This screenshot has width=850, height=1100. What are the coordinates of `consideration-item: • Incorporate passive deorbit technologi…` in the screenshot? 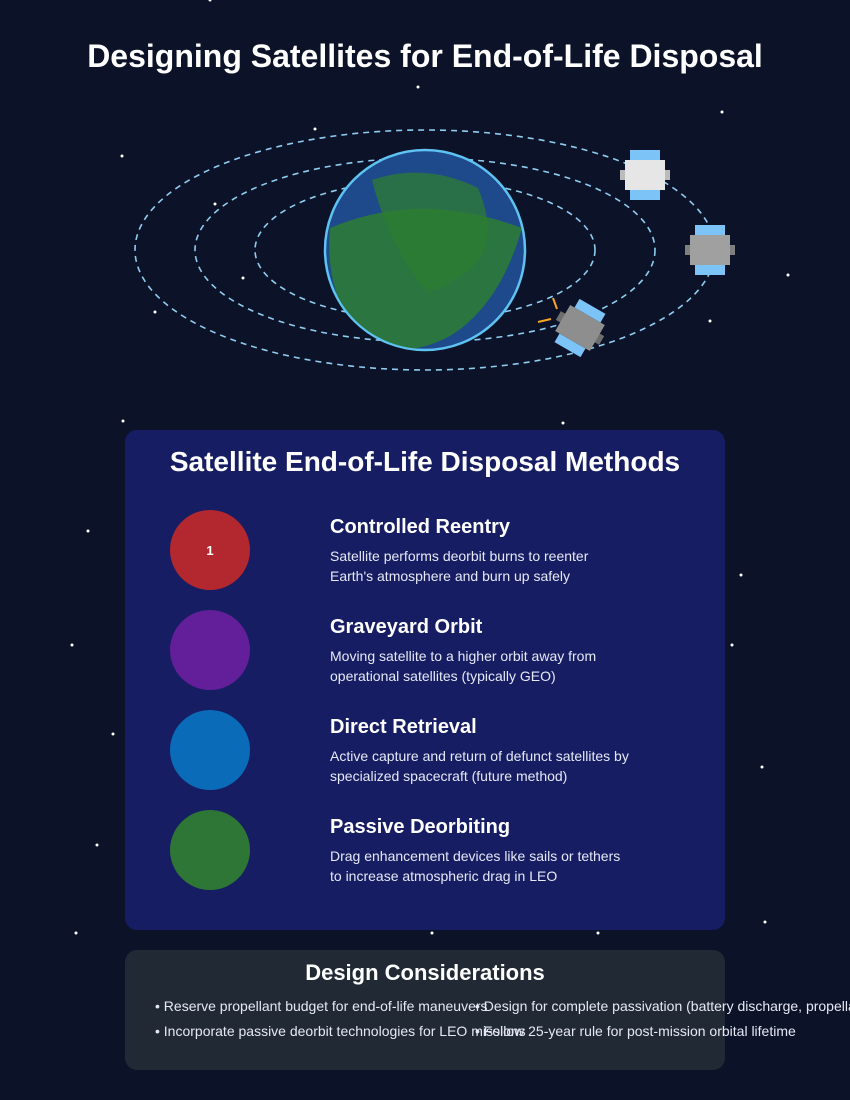 It's located at (340, 1031).